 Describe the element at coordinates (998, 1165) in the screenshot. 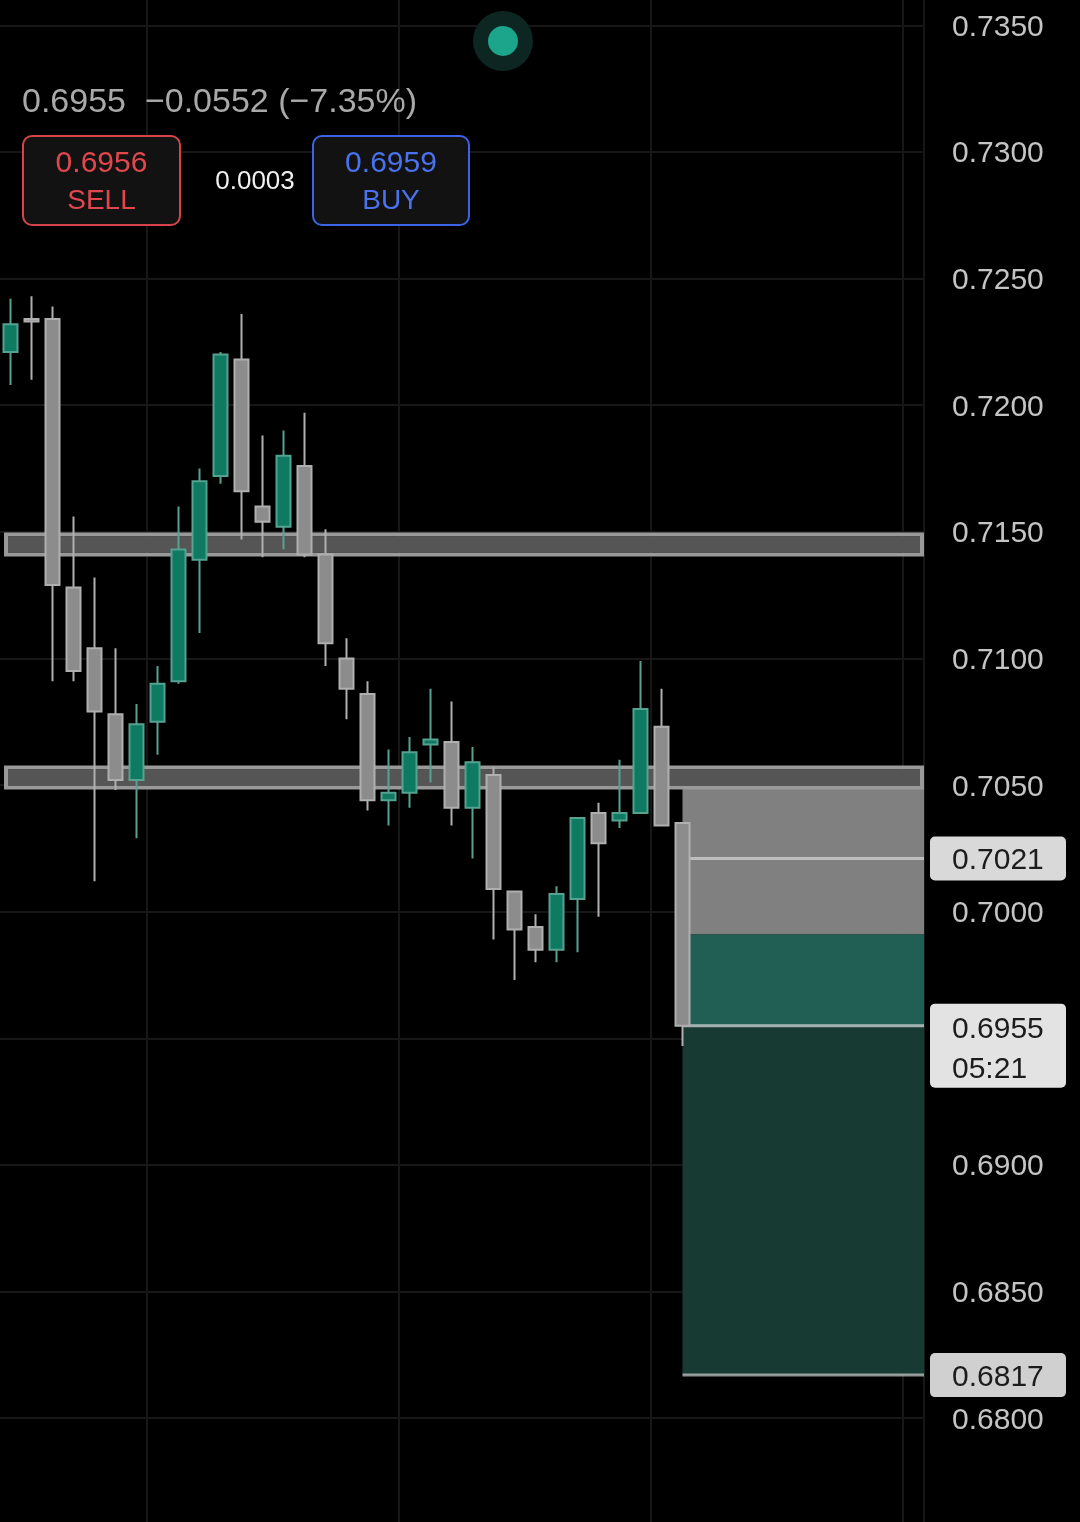

I see `y-tick-label: 0.6900` at that location.